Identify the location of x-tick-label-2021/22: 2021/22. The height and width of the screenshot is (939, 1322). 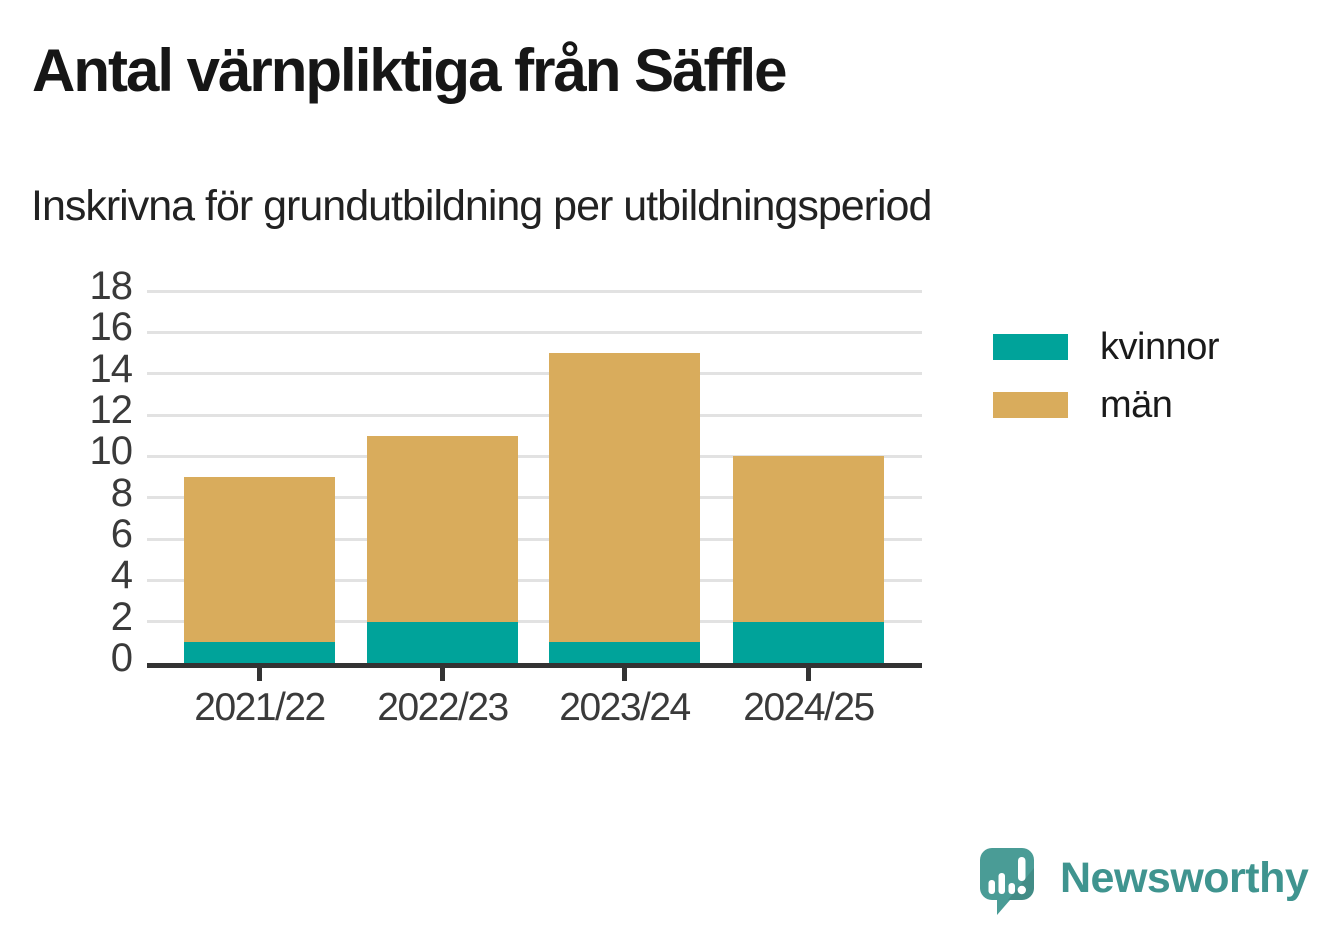
(260, 707).